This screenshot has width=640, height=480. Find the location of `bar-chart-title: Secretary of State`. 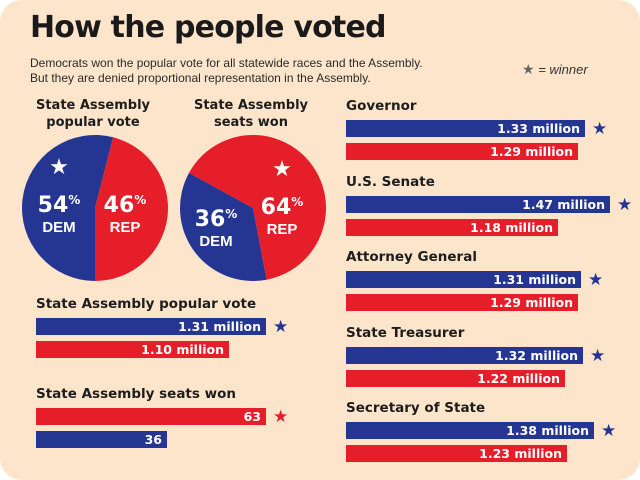

bar-chart-title: Secretary of State is located at coordinates (416, 408).